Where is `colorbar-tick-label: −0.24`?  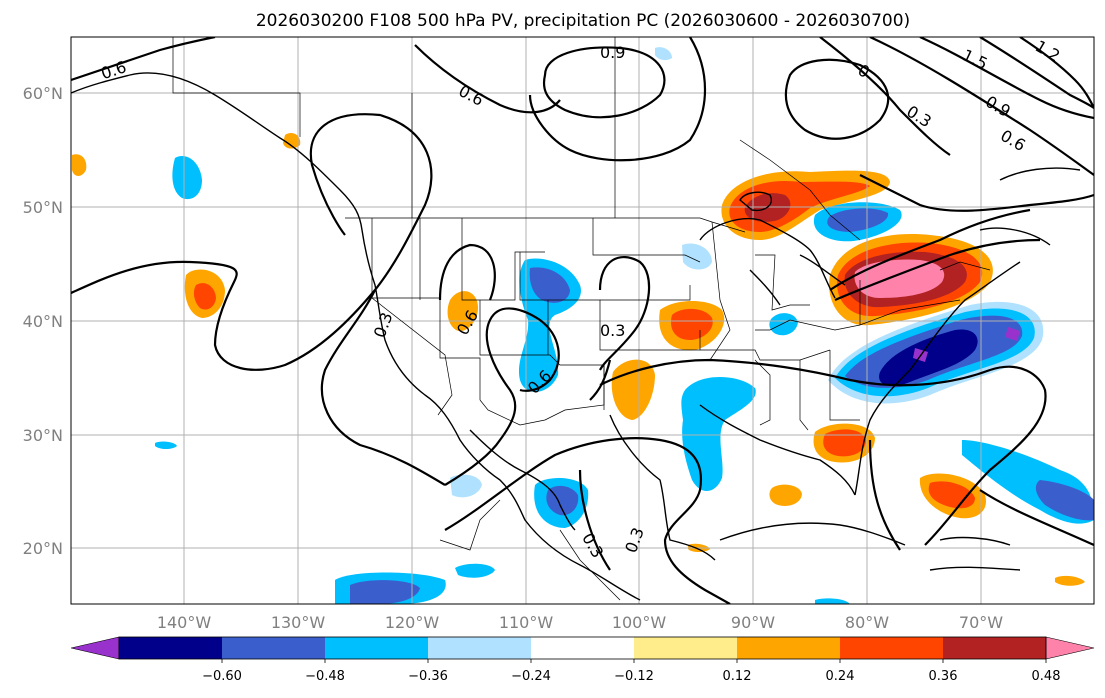
colorbar-tick-label: −0.24 is located at coordinates (531, 676).